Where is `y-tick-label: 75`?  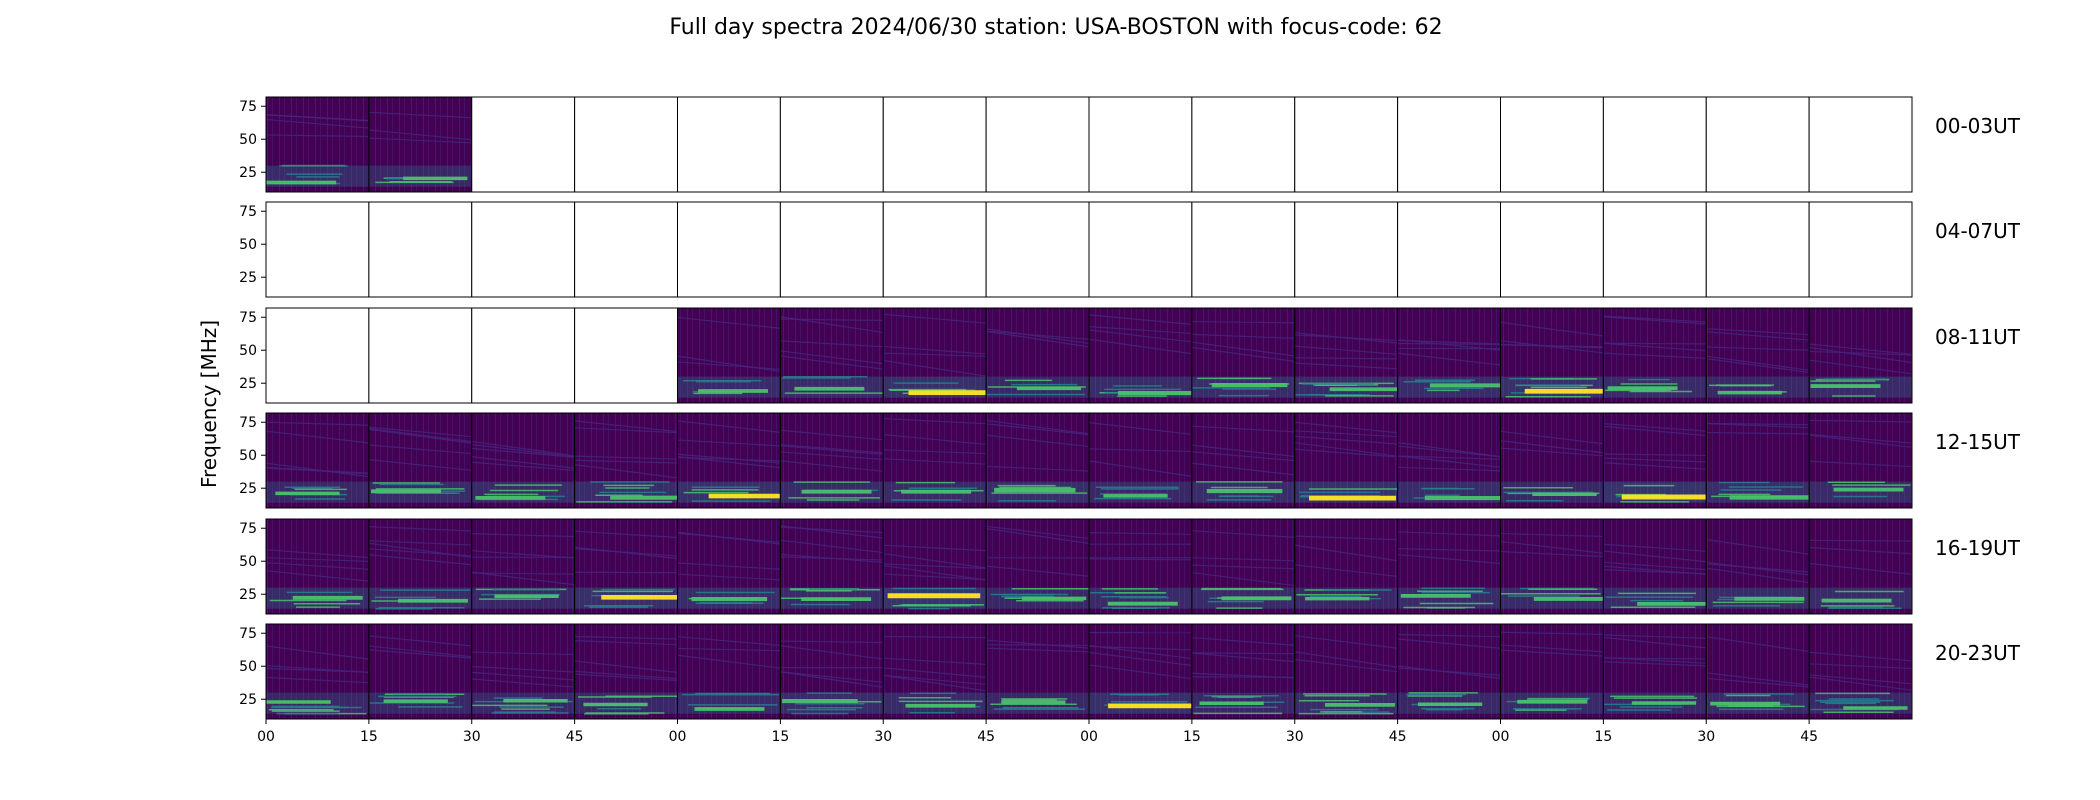
y-tick-label: 75 is located at coordinates (248, 107).